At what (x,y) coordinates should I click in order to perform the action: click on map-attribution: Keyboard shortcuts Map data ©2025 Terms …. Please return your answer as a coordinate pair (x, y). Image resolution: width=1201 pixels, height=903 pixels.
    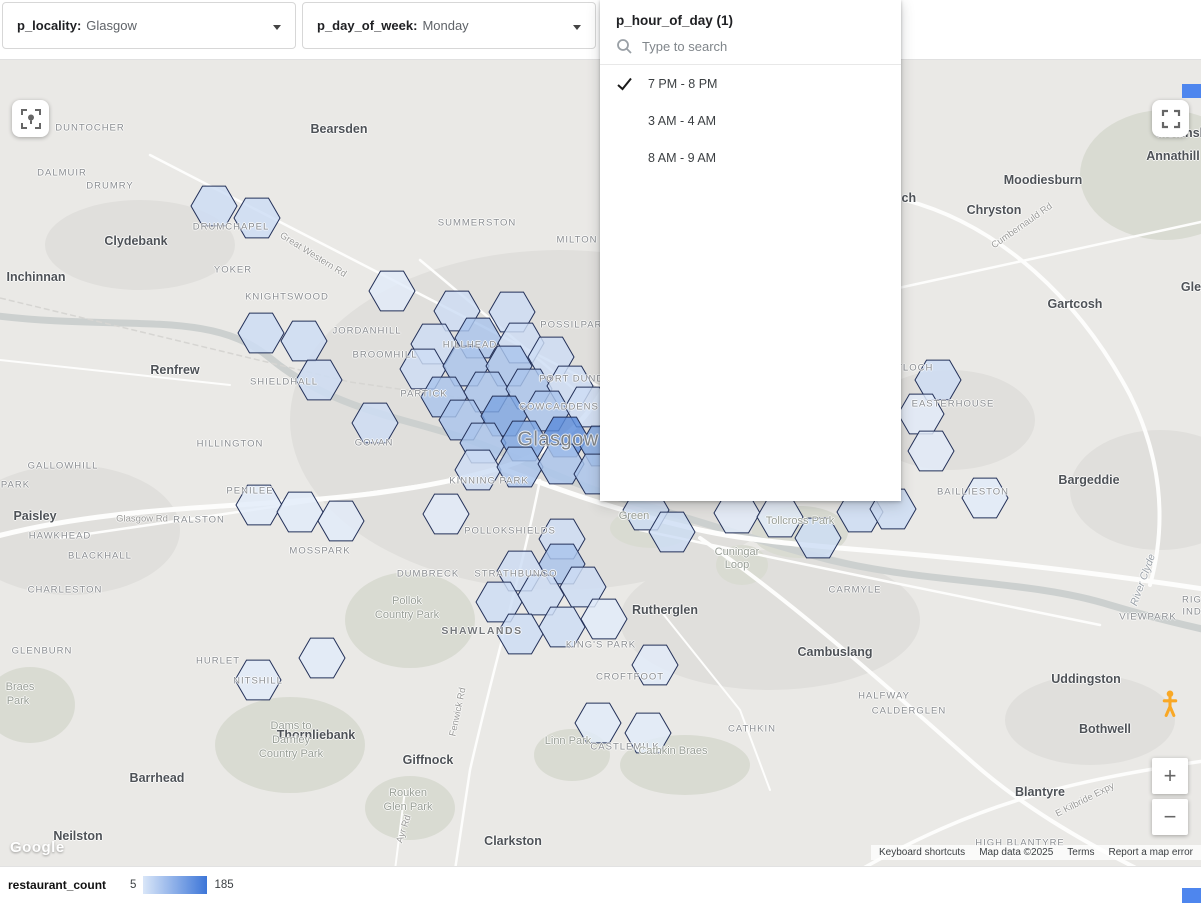
    Looking at the image, I should click on (1036, 852).